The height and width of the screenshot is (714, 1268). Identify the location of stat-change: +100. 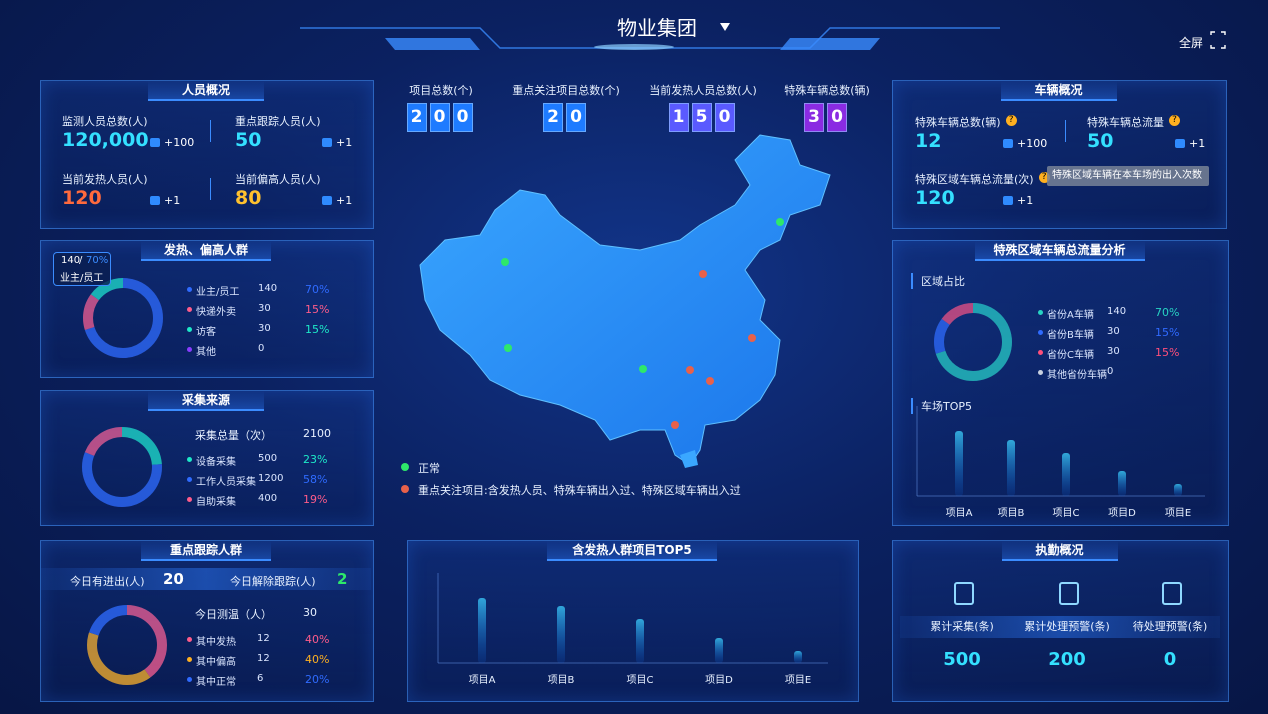
(172, 142).